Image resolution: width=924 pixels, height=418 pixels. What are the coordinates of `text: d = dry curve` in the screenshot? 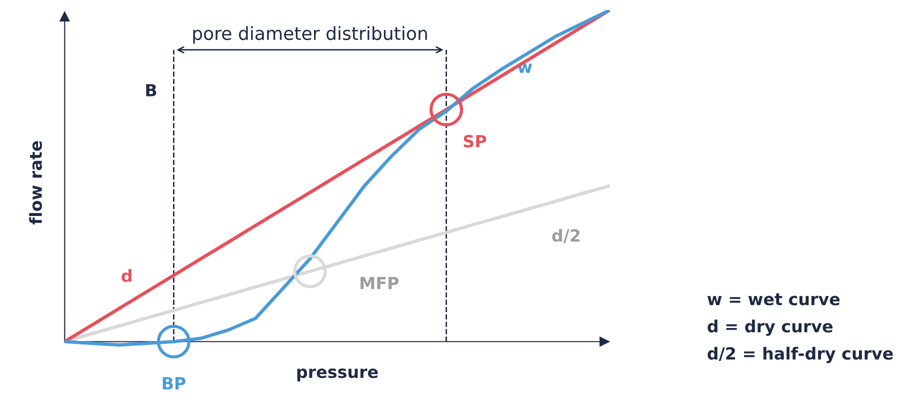 It's located at (770, 328).